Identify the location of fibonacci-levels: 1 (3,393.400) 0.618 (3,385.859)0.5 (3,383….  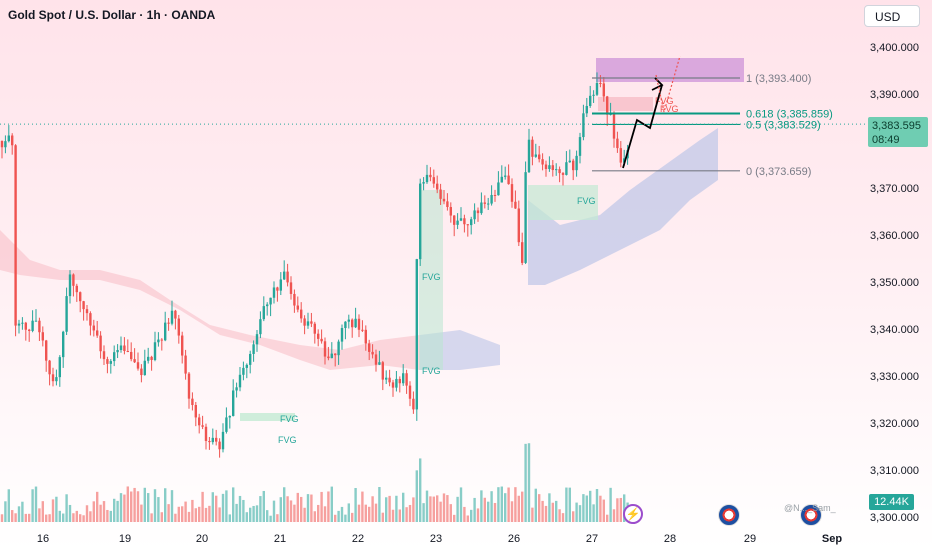
(712, 125).